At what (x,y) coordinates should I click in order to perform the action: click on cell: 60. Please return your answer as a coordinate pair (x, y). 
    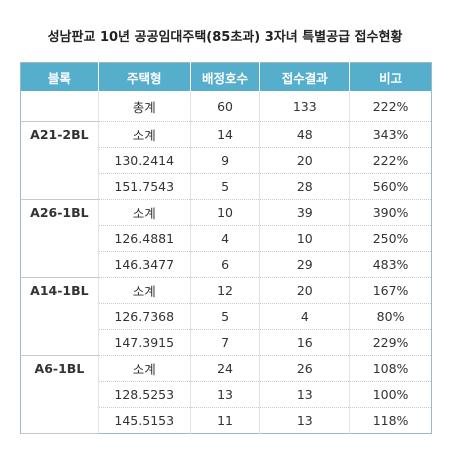
    Looking at the image, I should click on (224, 106).